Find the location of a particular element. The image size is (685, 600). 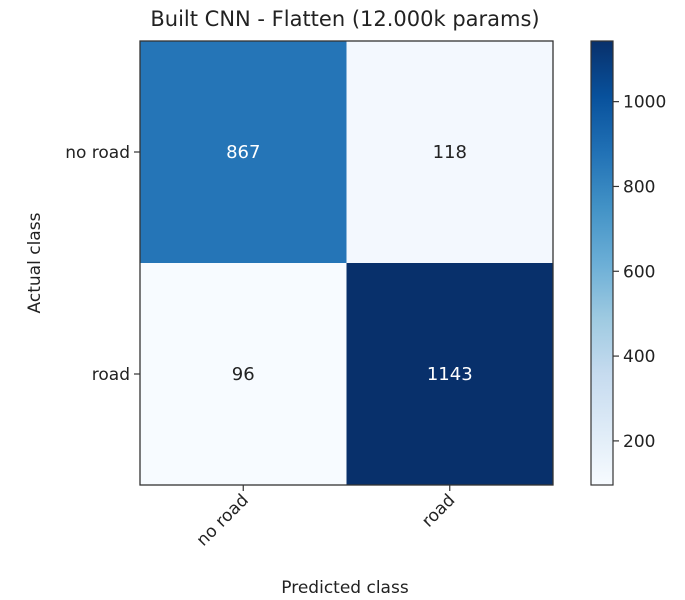

colorbar-tick-label: 800 is located at coordinates (639, 187).